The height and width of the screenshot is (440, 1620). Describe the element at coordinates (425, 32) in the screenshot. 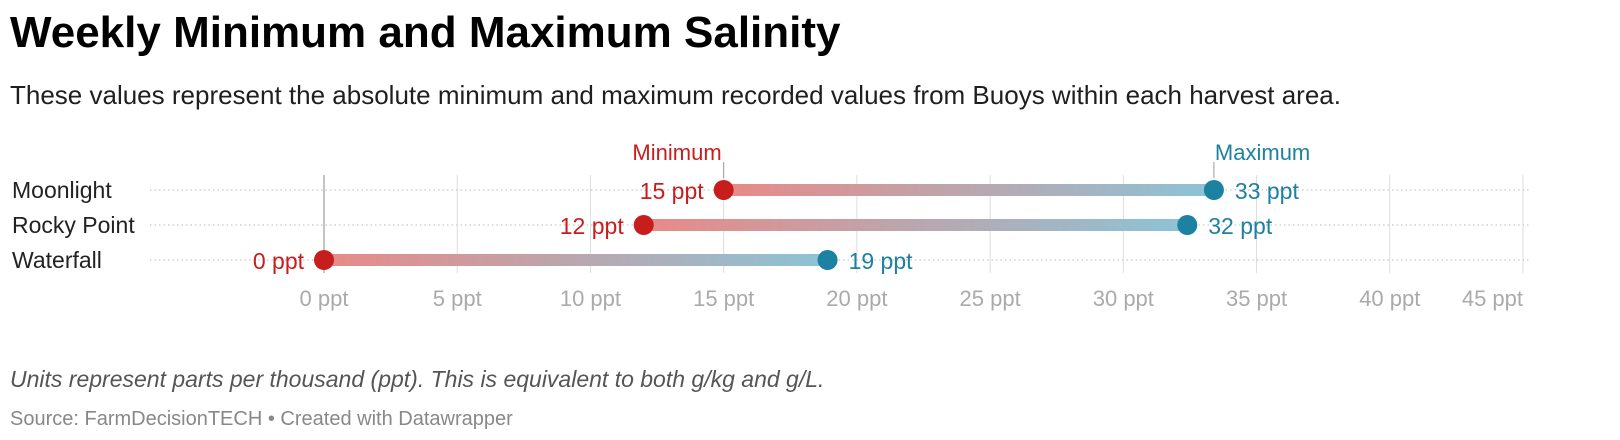

I see `chart-title: Weekly Minimum and Maximum Salinity` at that location.